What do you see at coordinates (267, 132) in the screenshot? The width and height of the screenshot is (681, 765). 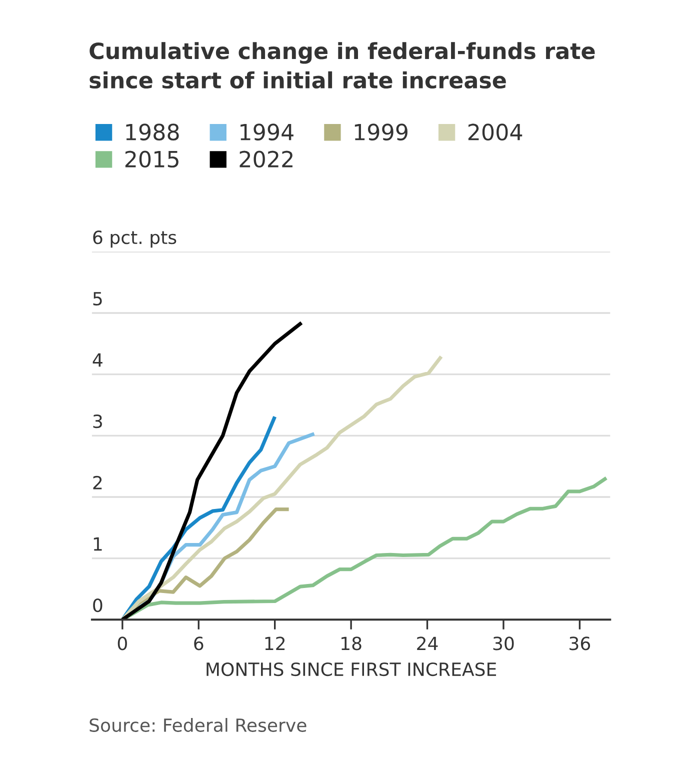 I see `legend-label: 1994` at bounding box center [267, 132].